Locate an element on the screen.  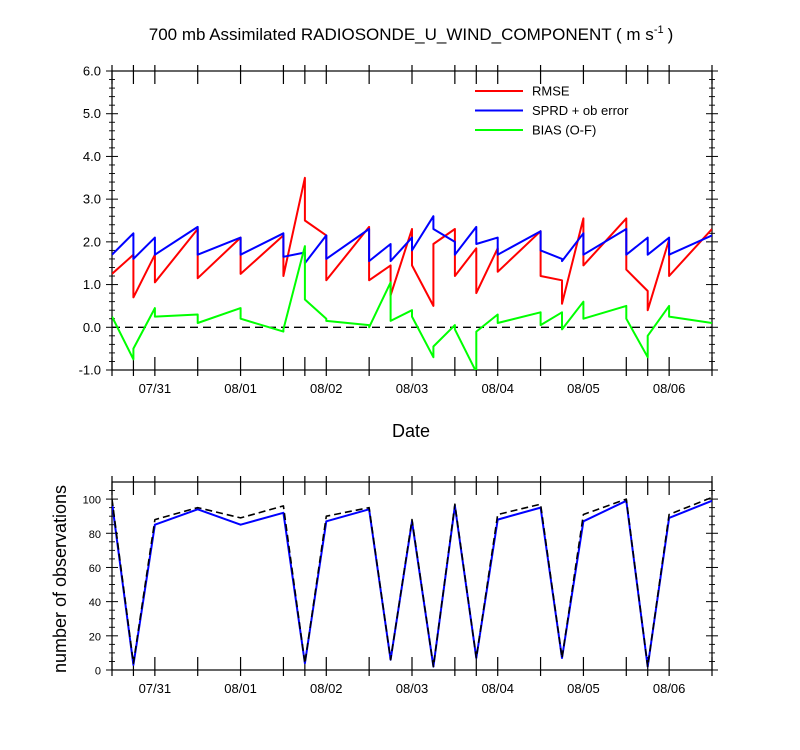
y-tick-label: 1.0 is located at coordinates (92, 284).